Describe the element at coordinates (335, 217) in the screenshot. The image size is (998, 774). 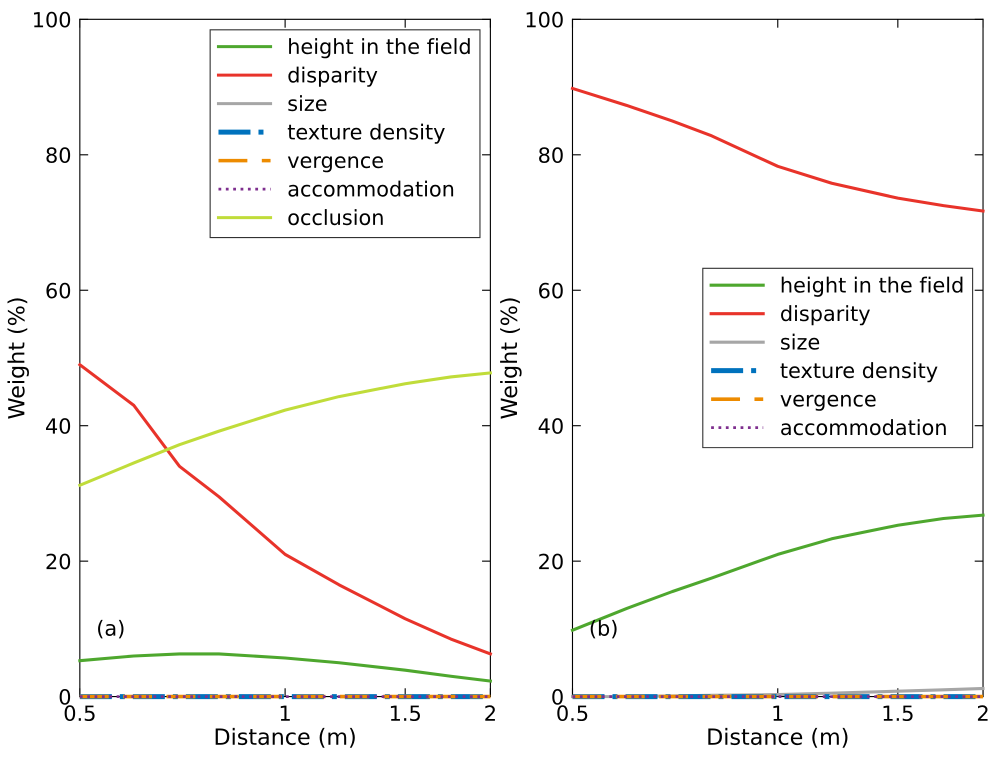
I see `legend-label: occlusion` at that location.